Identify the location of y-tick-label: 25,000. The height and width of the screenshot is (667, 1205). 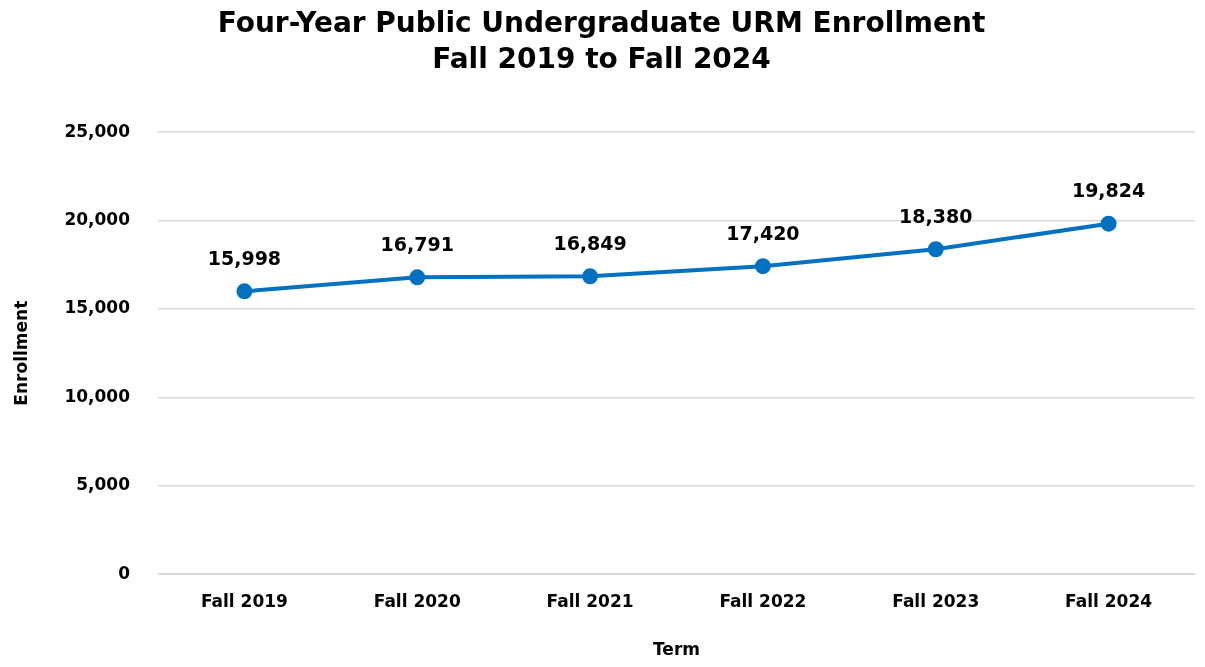
(97, 130).